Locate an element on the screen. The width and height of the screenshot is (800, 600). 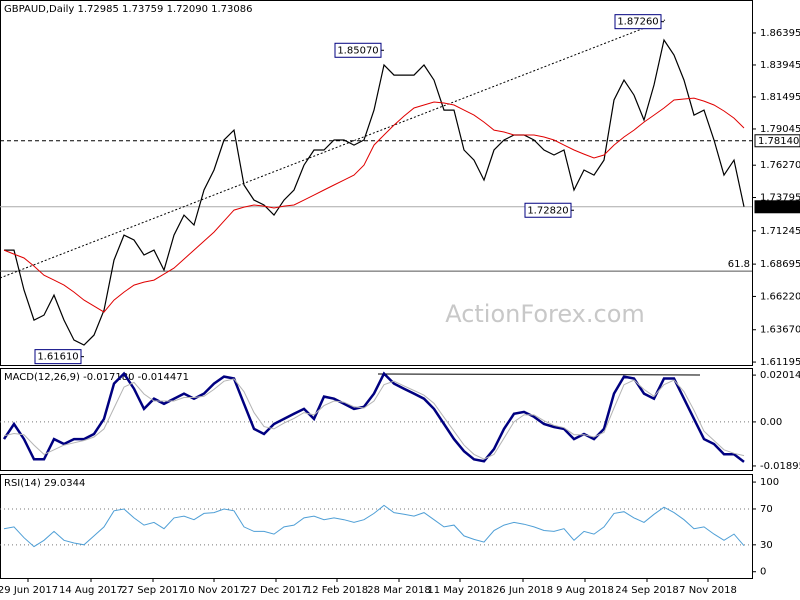
annotation-label: 1.61610 is located at coordinates (57, 357).